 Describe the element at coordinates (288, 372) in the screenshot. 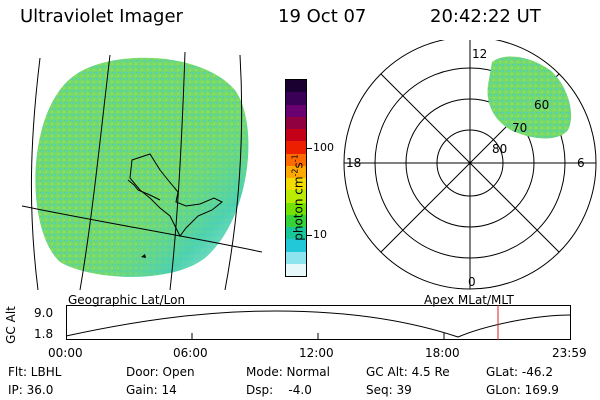

I see `status-mode: Mode: Normal` at that location.